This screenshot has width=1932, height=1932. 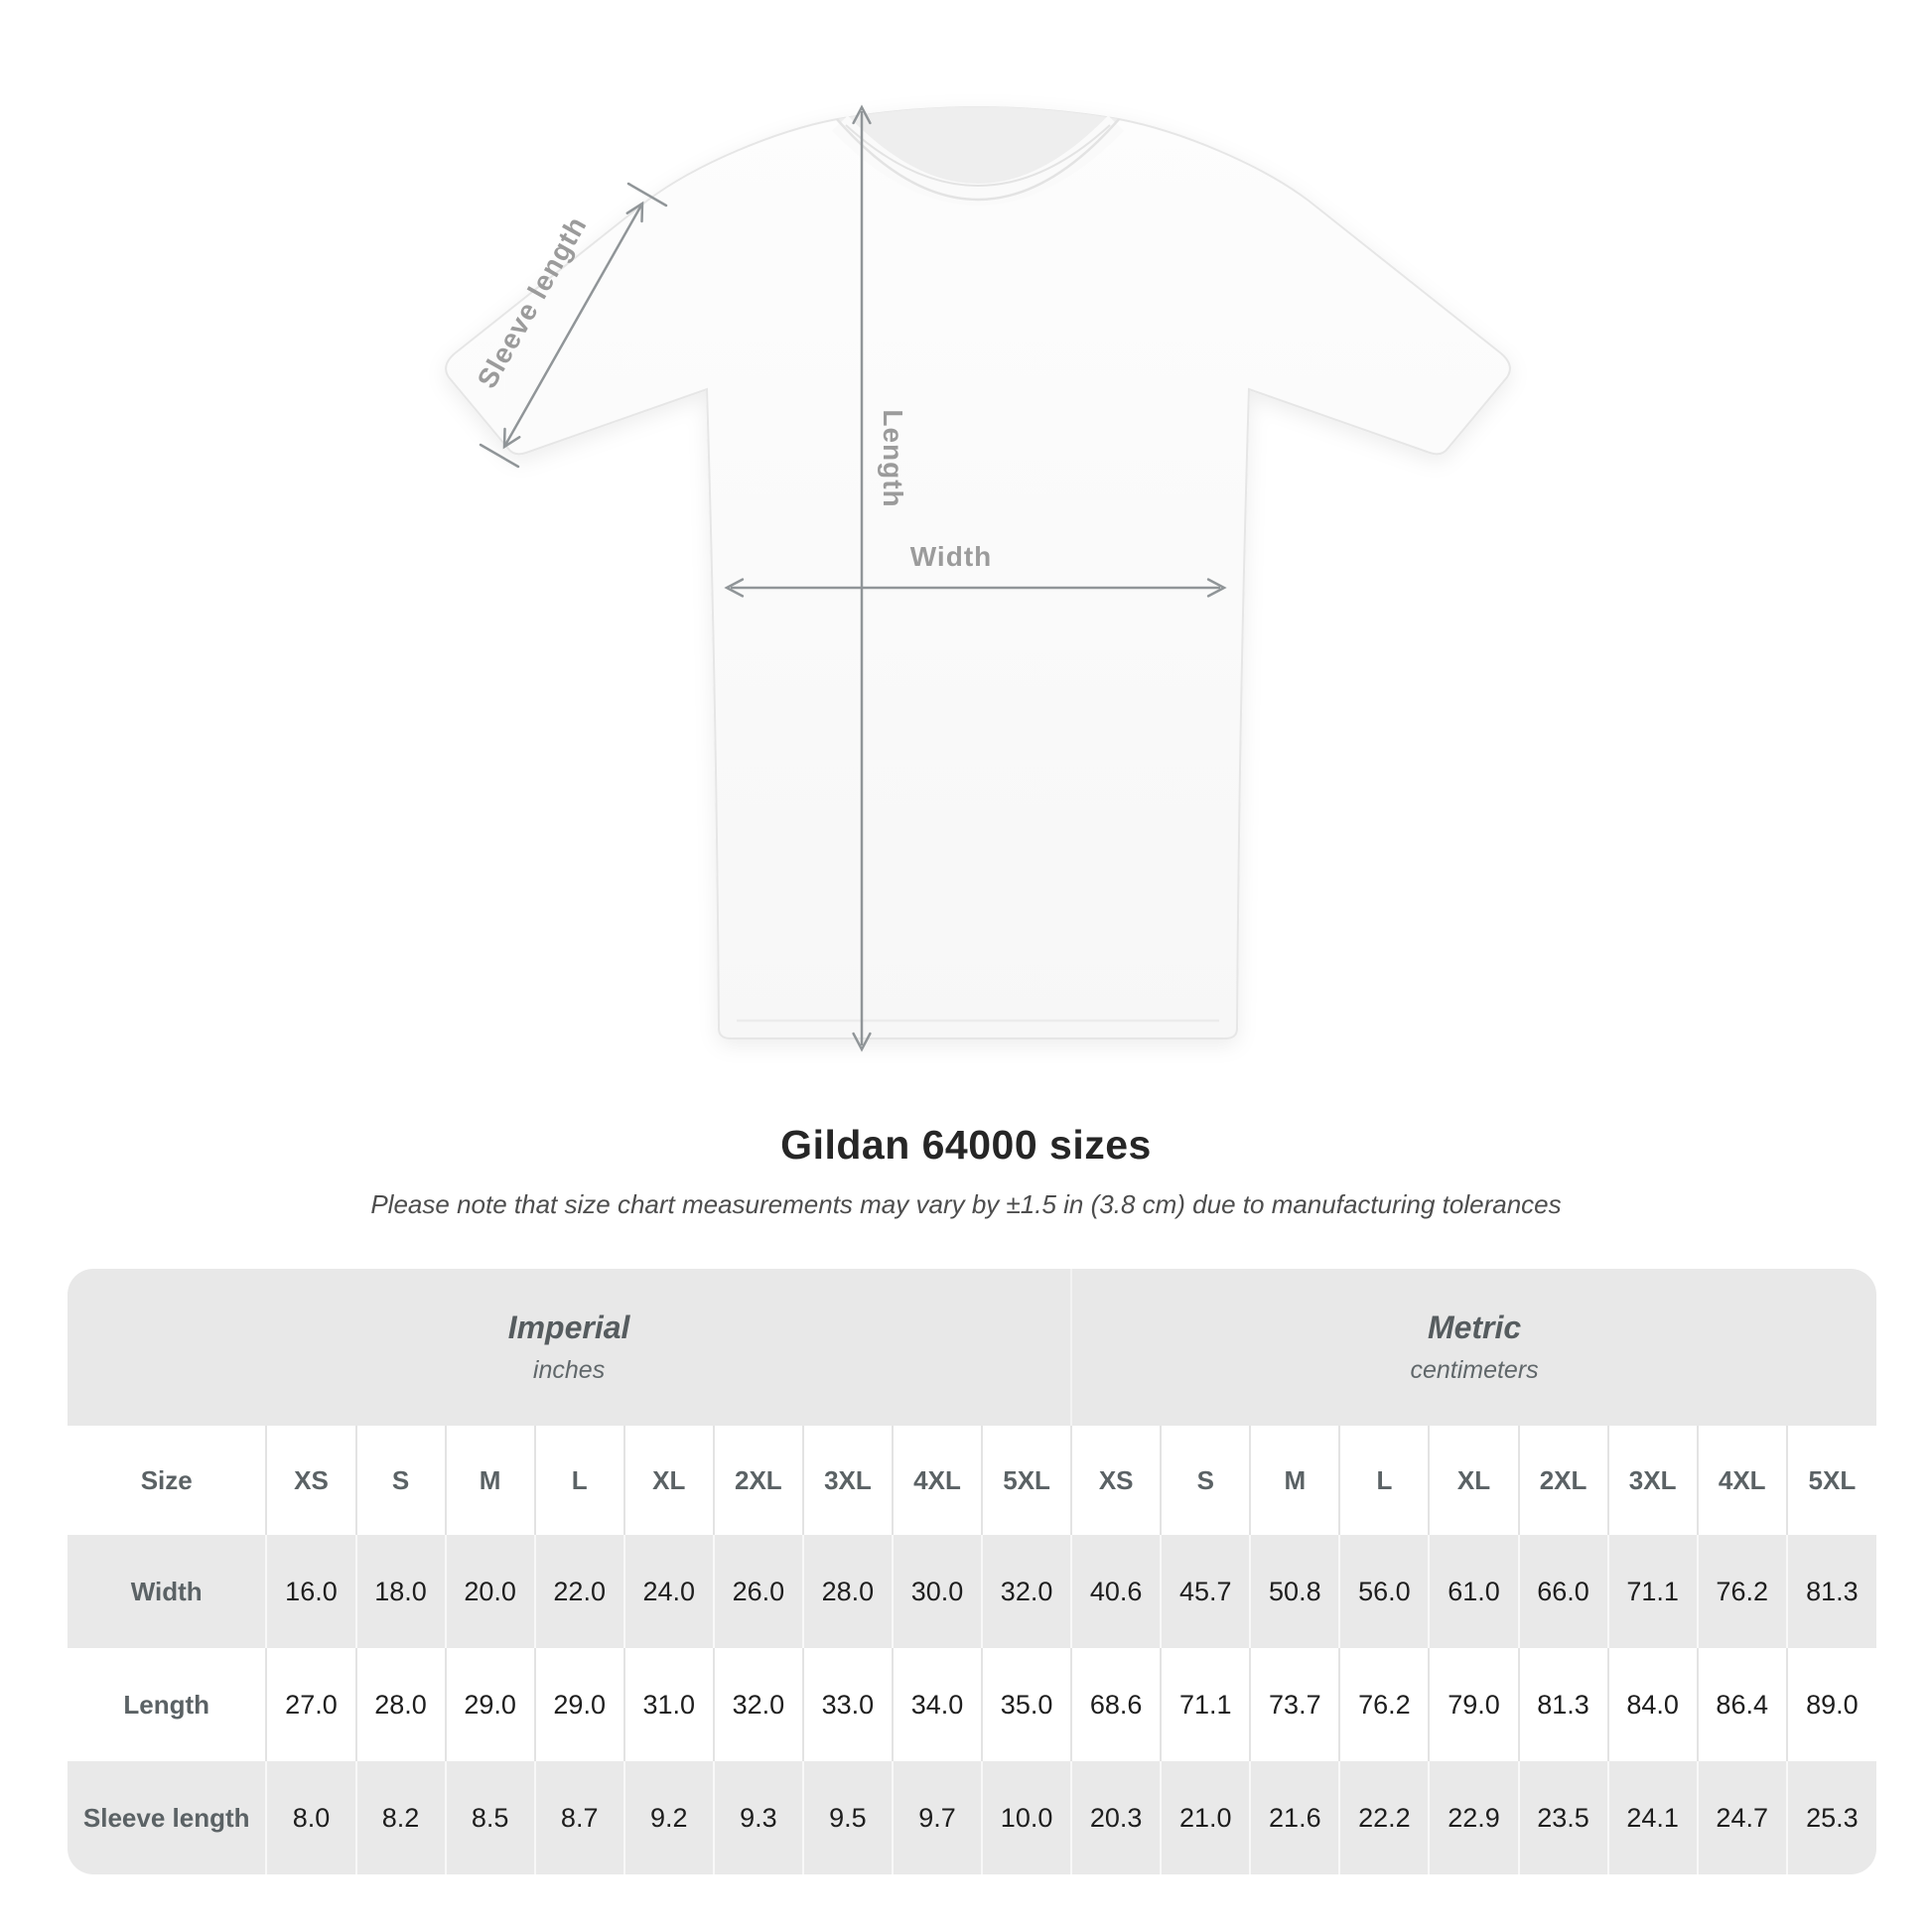 I want to click on value-cell: 9.5, so click(x=847, y=1818).